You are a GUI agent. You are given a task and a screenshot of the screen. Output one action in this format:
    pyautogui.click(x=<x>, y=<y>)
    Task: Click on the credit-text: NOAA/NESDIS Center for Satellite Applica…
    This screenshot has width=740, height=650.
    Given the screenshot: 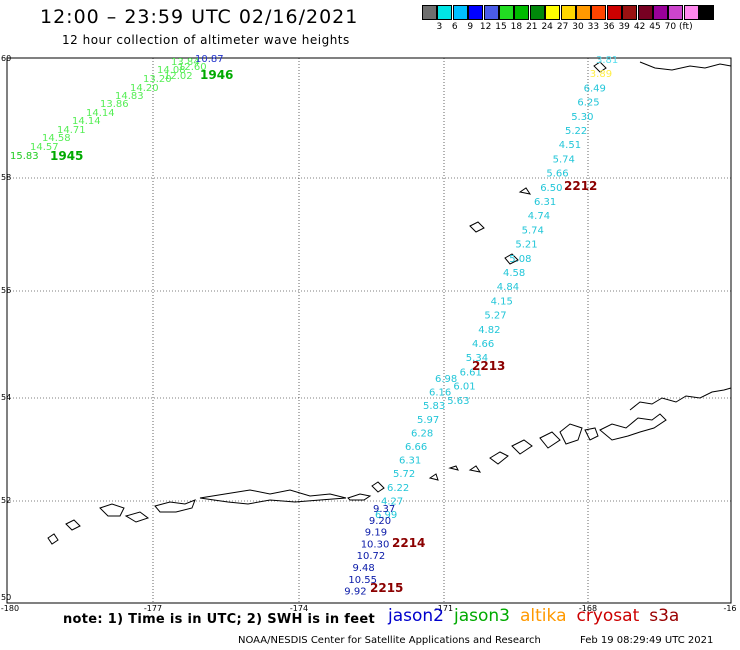 What is the action you would take?
    pyautogui.click(x=389, y=640)
    